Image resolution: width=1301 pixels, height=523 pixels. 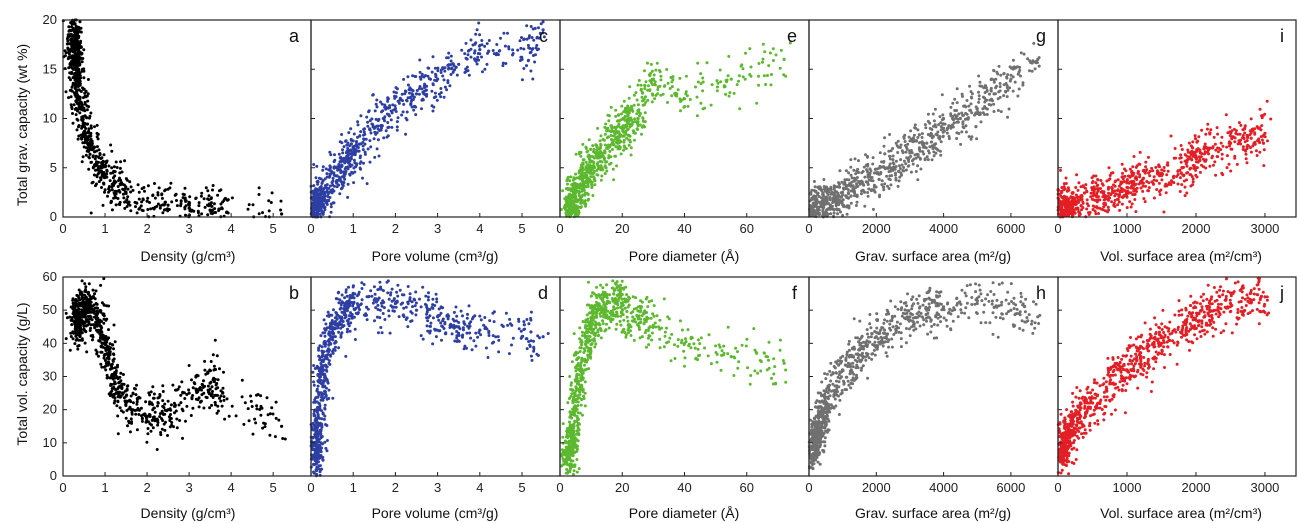 I want to click on panel-d-x-tick-label: 5, so click(x=521, y=487).